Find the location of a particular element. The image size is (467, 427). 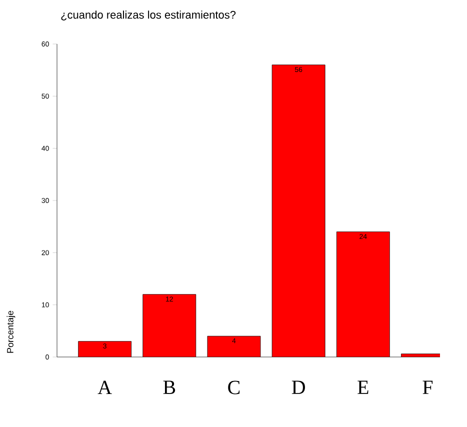

x-tick-label: F is located at coordinates (427, 387).